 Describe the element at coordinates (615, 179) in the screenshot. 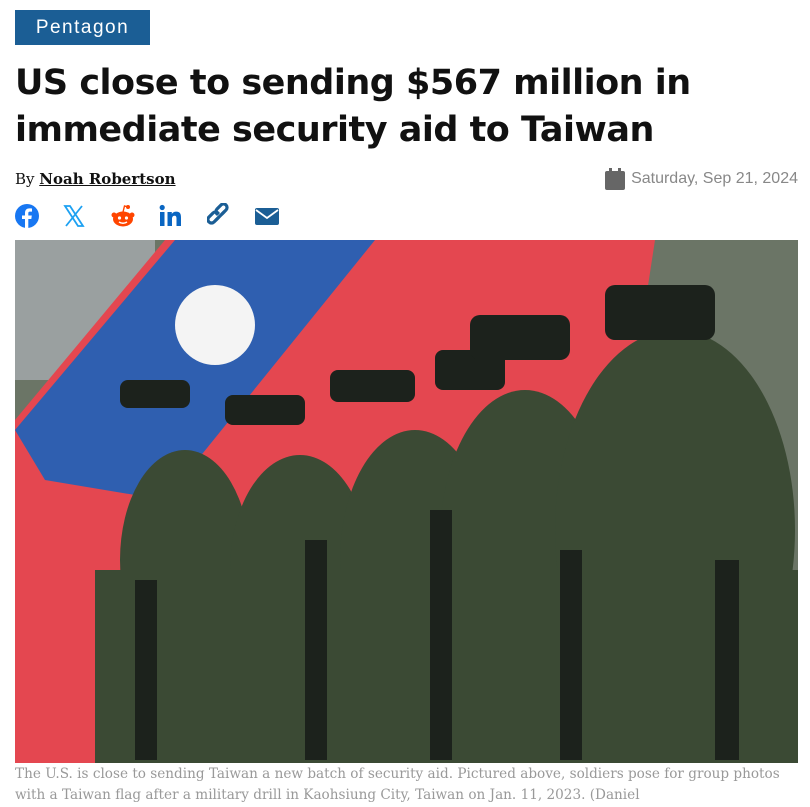

I see `calendar-icon` at that location.